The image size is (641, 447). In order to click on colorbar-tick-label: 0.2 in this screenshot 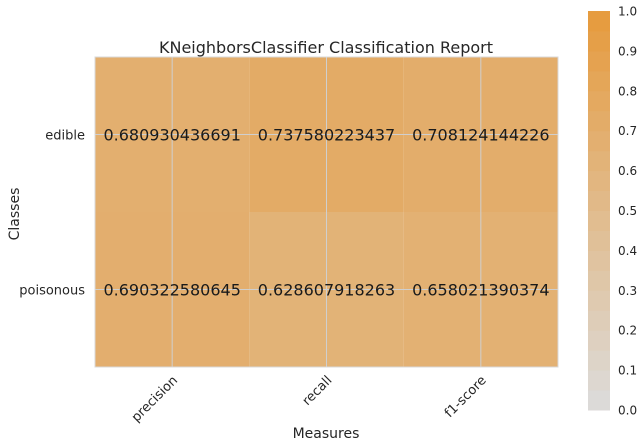, I will do `click(627, 331)`.